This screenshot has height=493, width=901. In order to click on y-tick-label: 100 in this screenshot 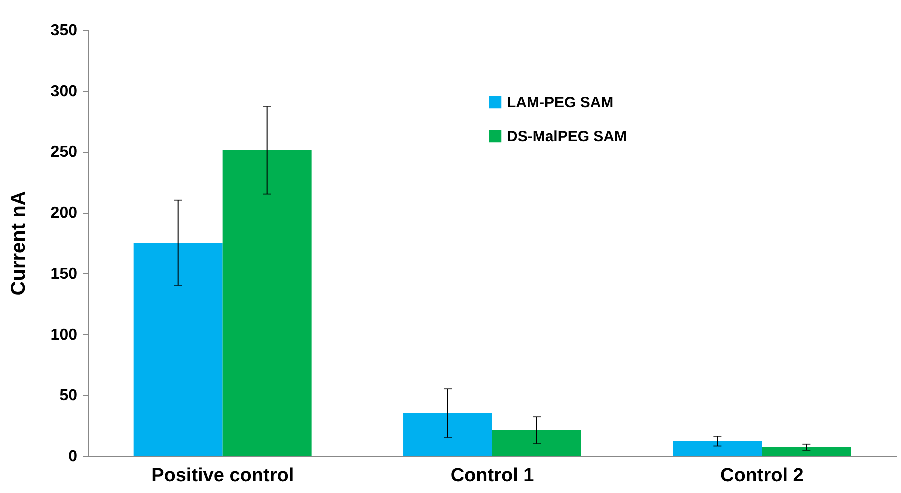, I will do `click(64, 335)`.